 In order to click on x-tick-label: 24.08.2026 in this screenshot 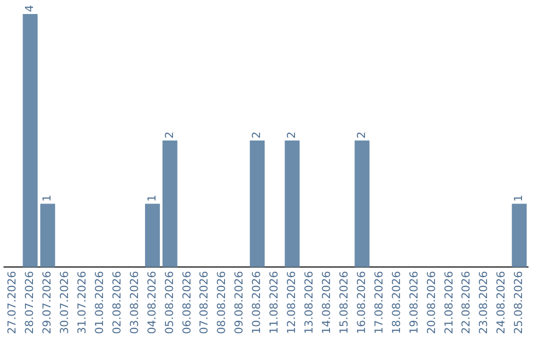, I will do `click(501, 302)`.